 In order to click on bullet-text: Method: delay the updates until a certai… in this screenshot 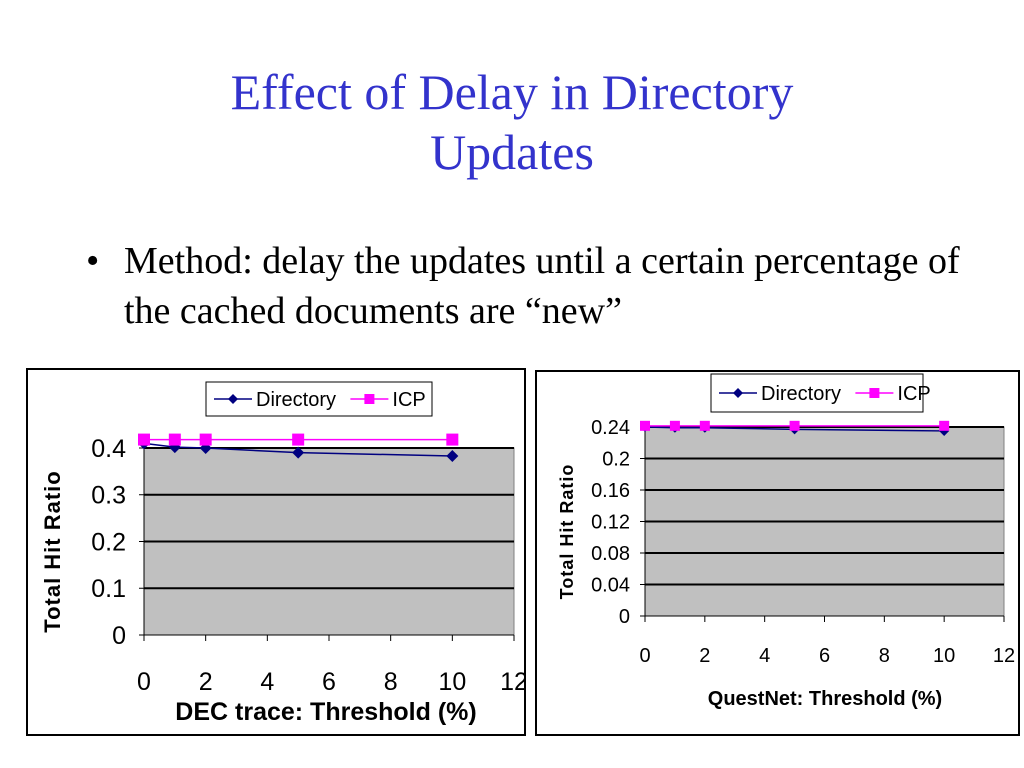, I will do `click(542, 286)`.